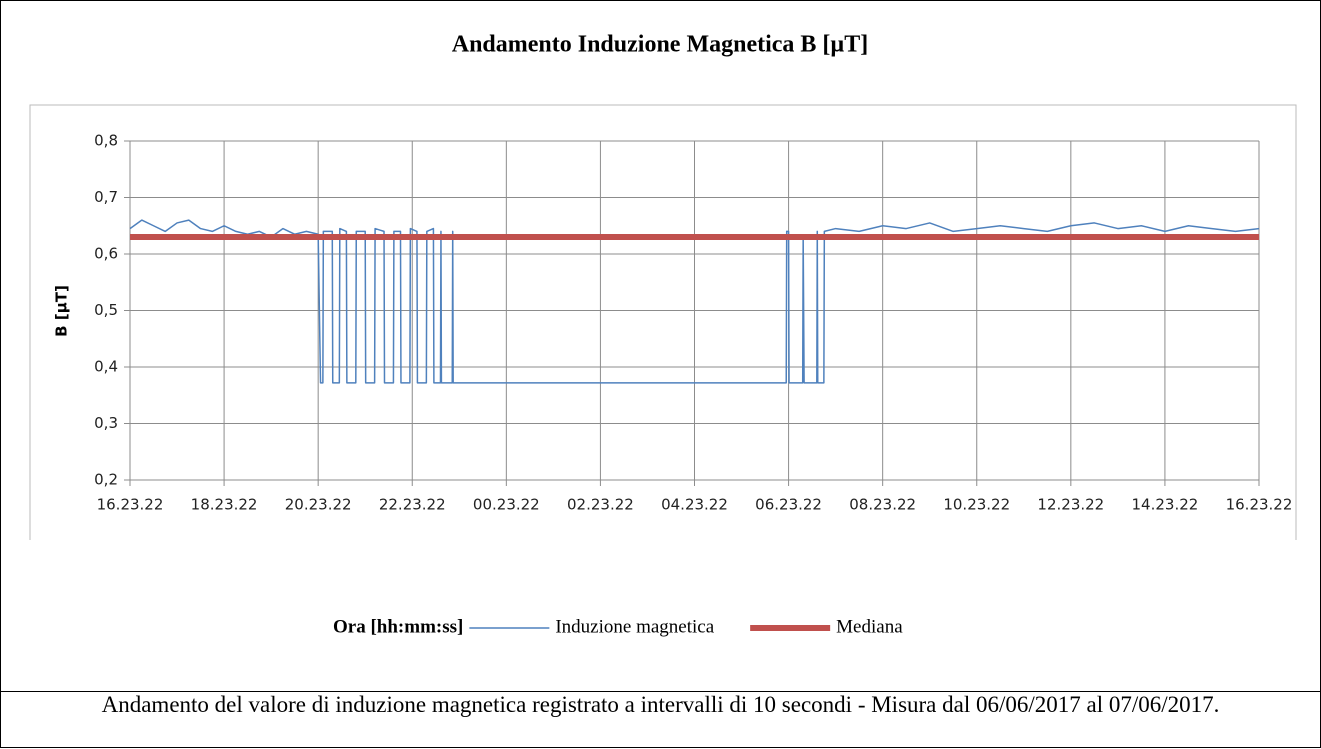 Image resolution: width=1321 pixels, height=749 pixels. I want to click on x-tick-label: 06.23.22, so click(788, 505).